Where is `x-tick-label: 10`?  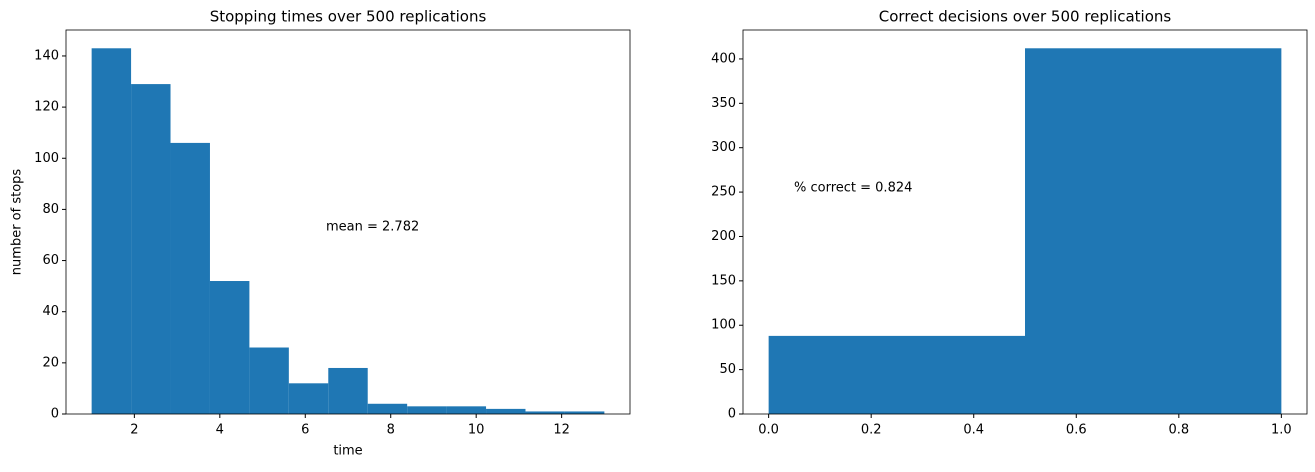
x-tick-label: 10 is located at coordinates (476, 430).